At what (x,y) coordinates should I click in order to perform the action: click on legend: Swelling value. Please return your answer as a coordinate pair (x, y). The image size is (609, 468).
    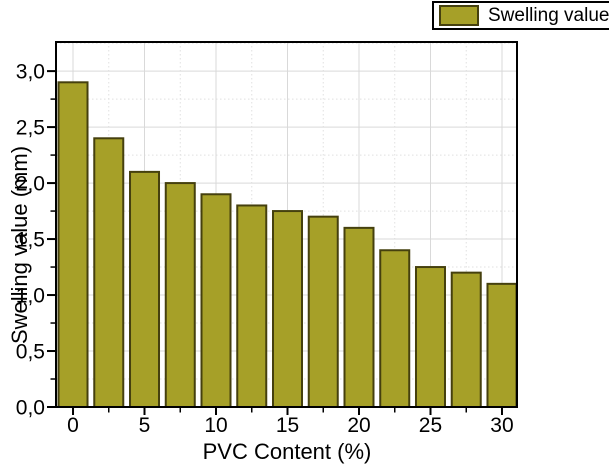
    Looking at the image, I should click on (520, 15).